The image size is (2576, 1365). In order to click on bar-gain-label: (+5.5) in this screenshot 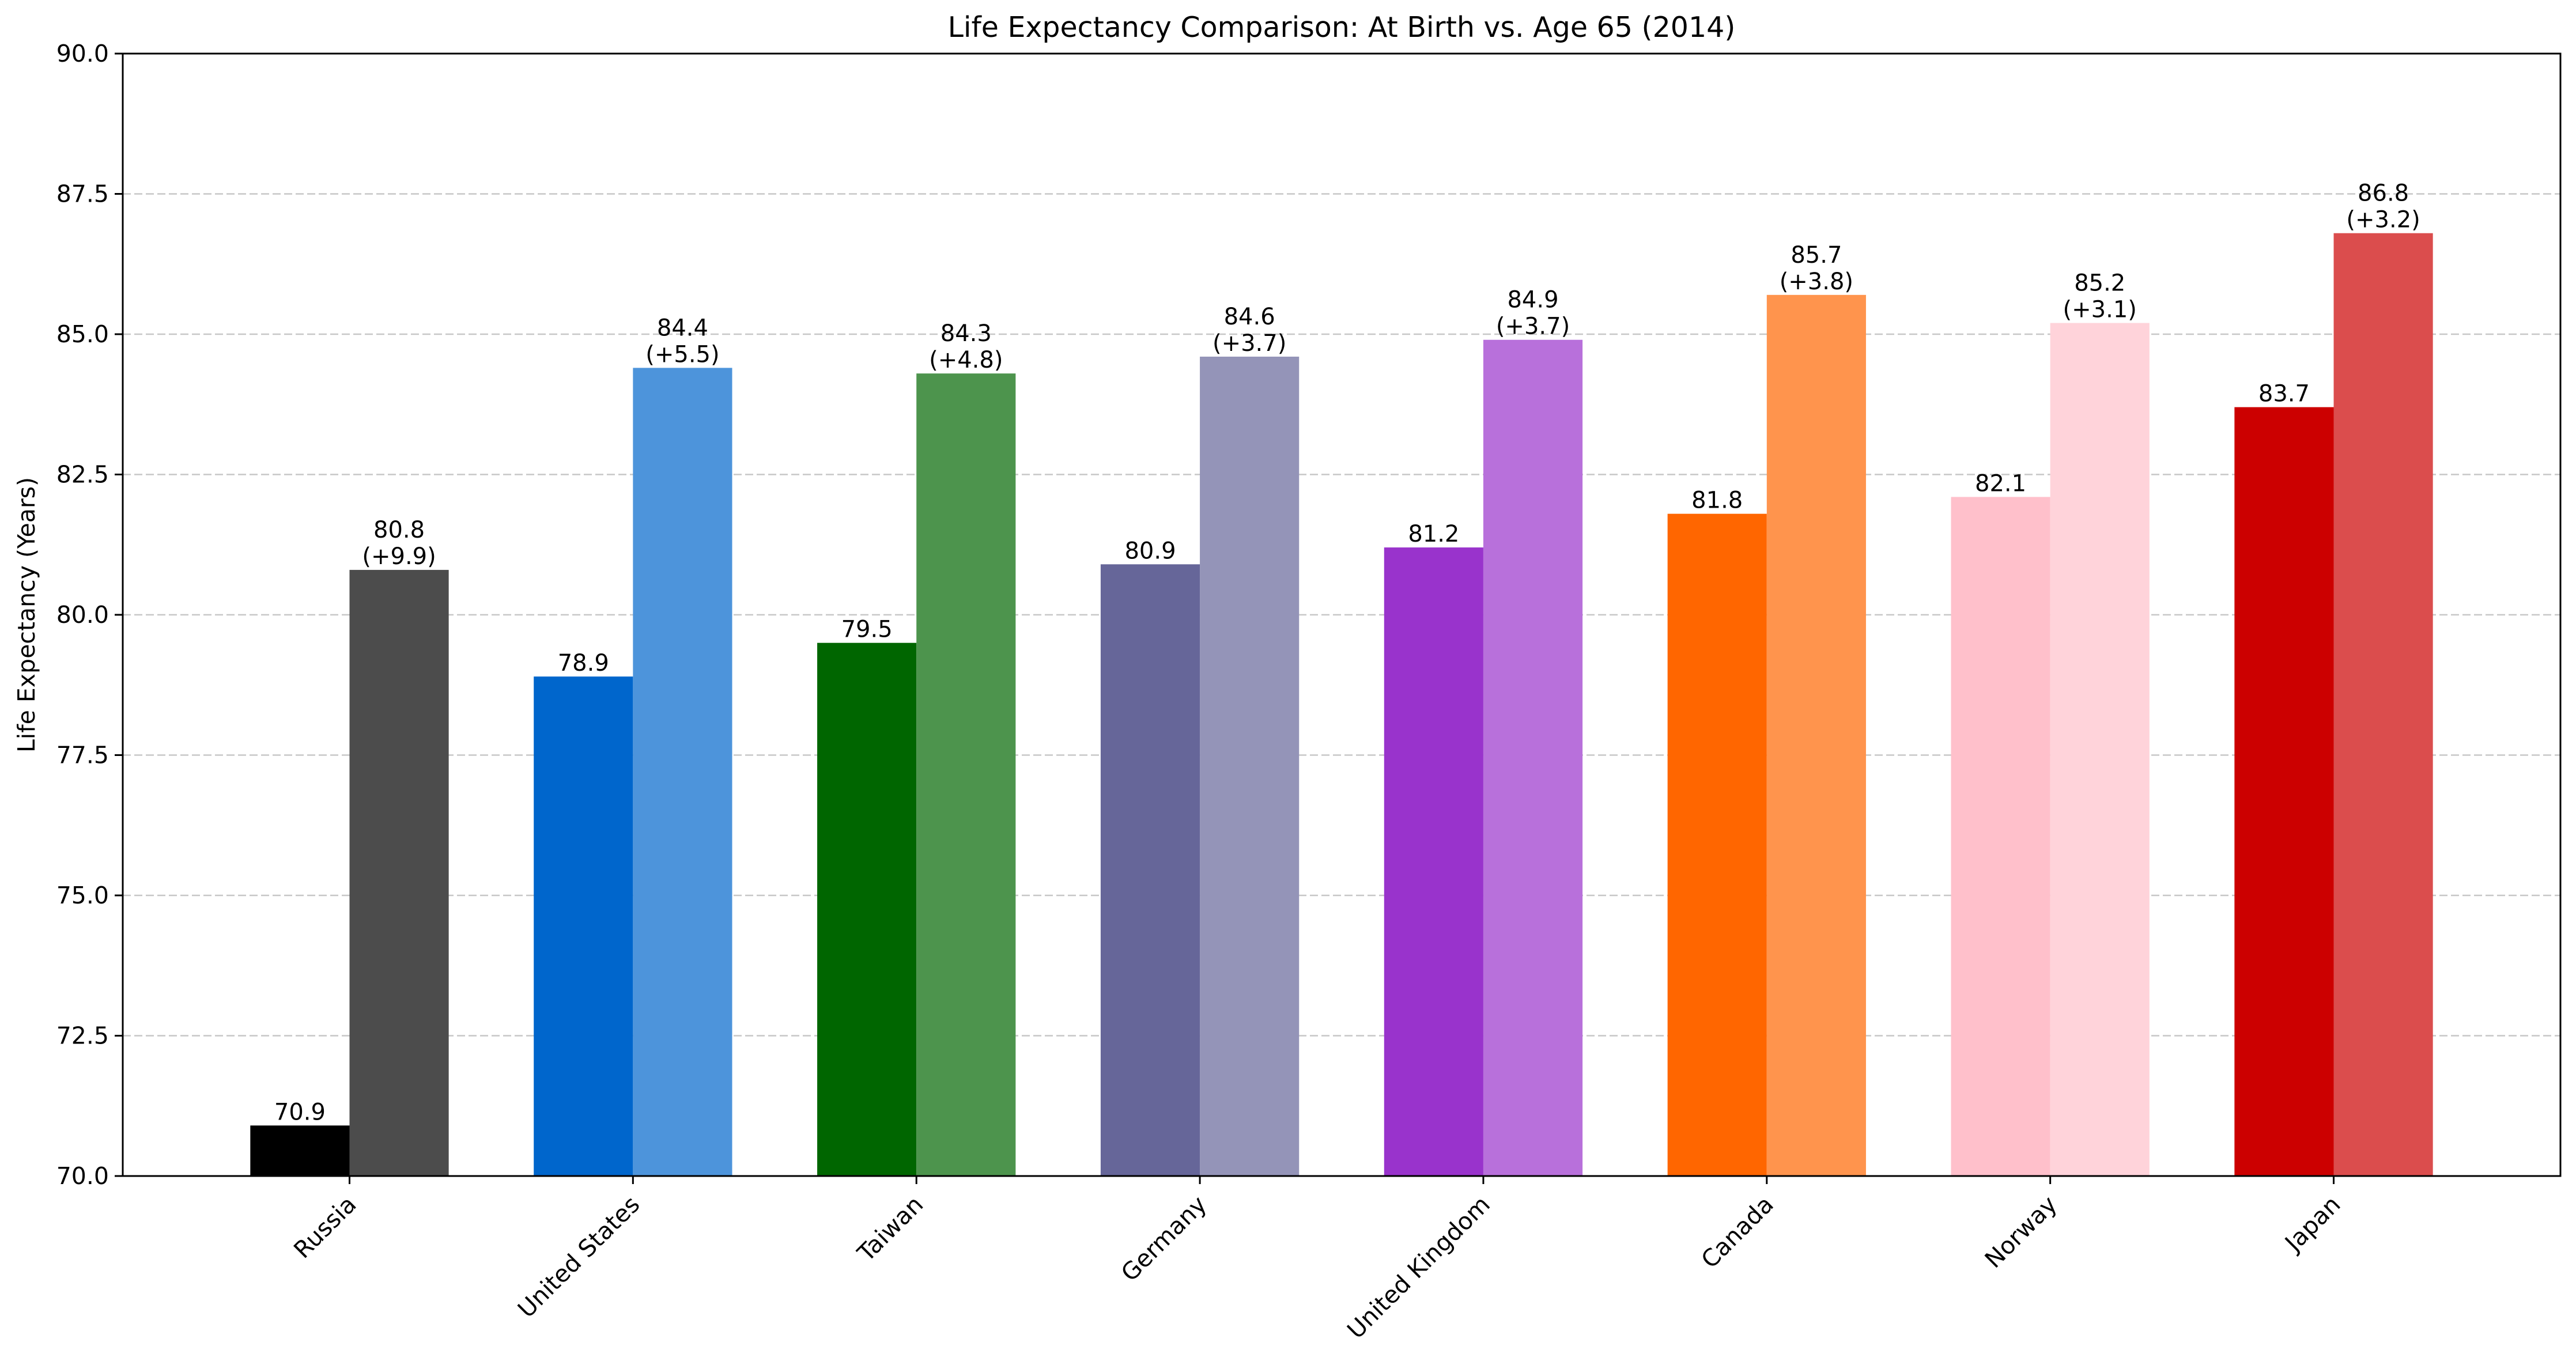, I will do `click(682, 355)`.